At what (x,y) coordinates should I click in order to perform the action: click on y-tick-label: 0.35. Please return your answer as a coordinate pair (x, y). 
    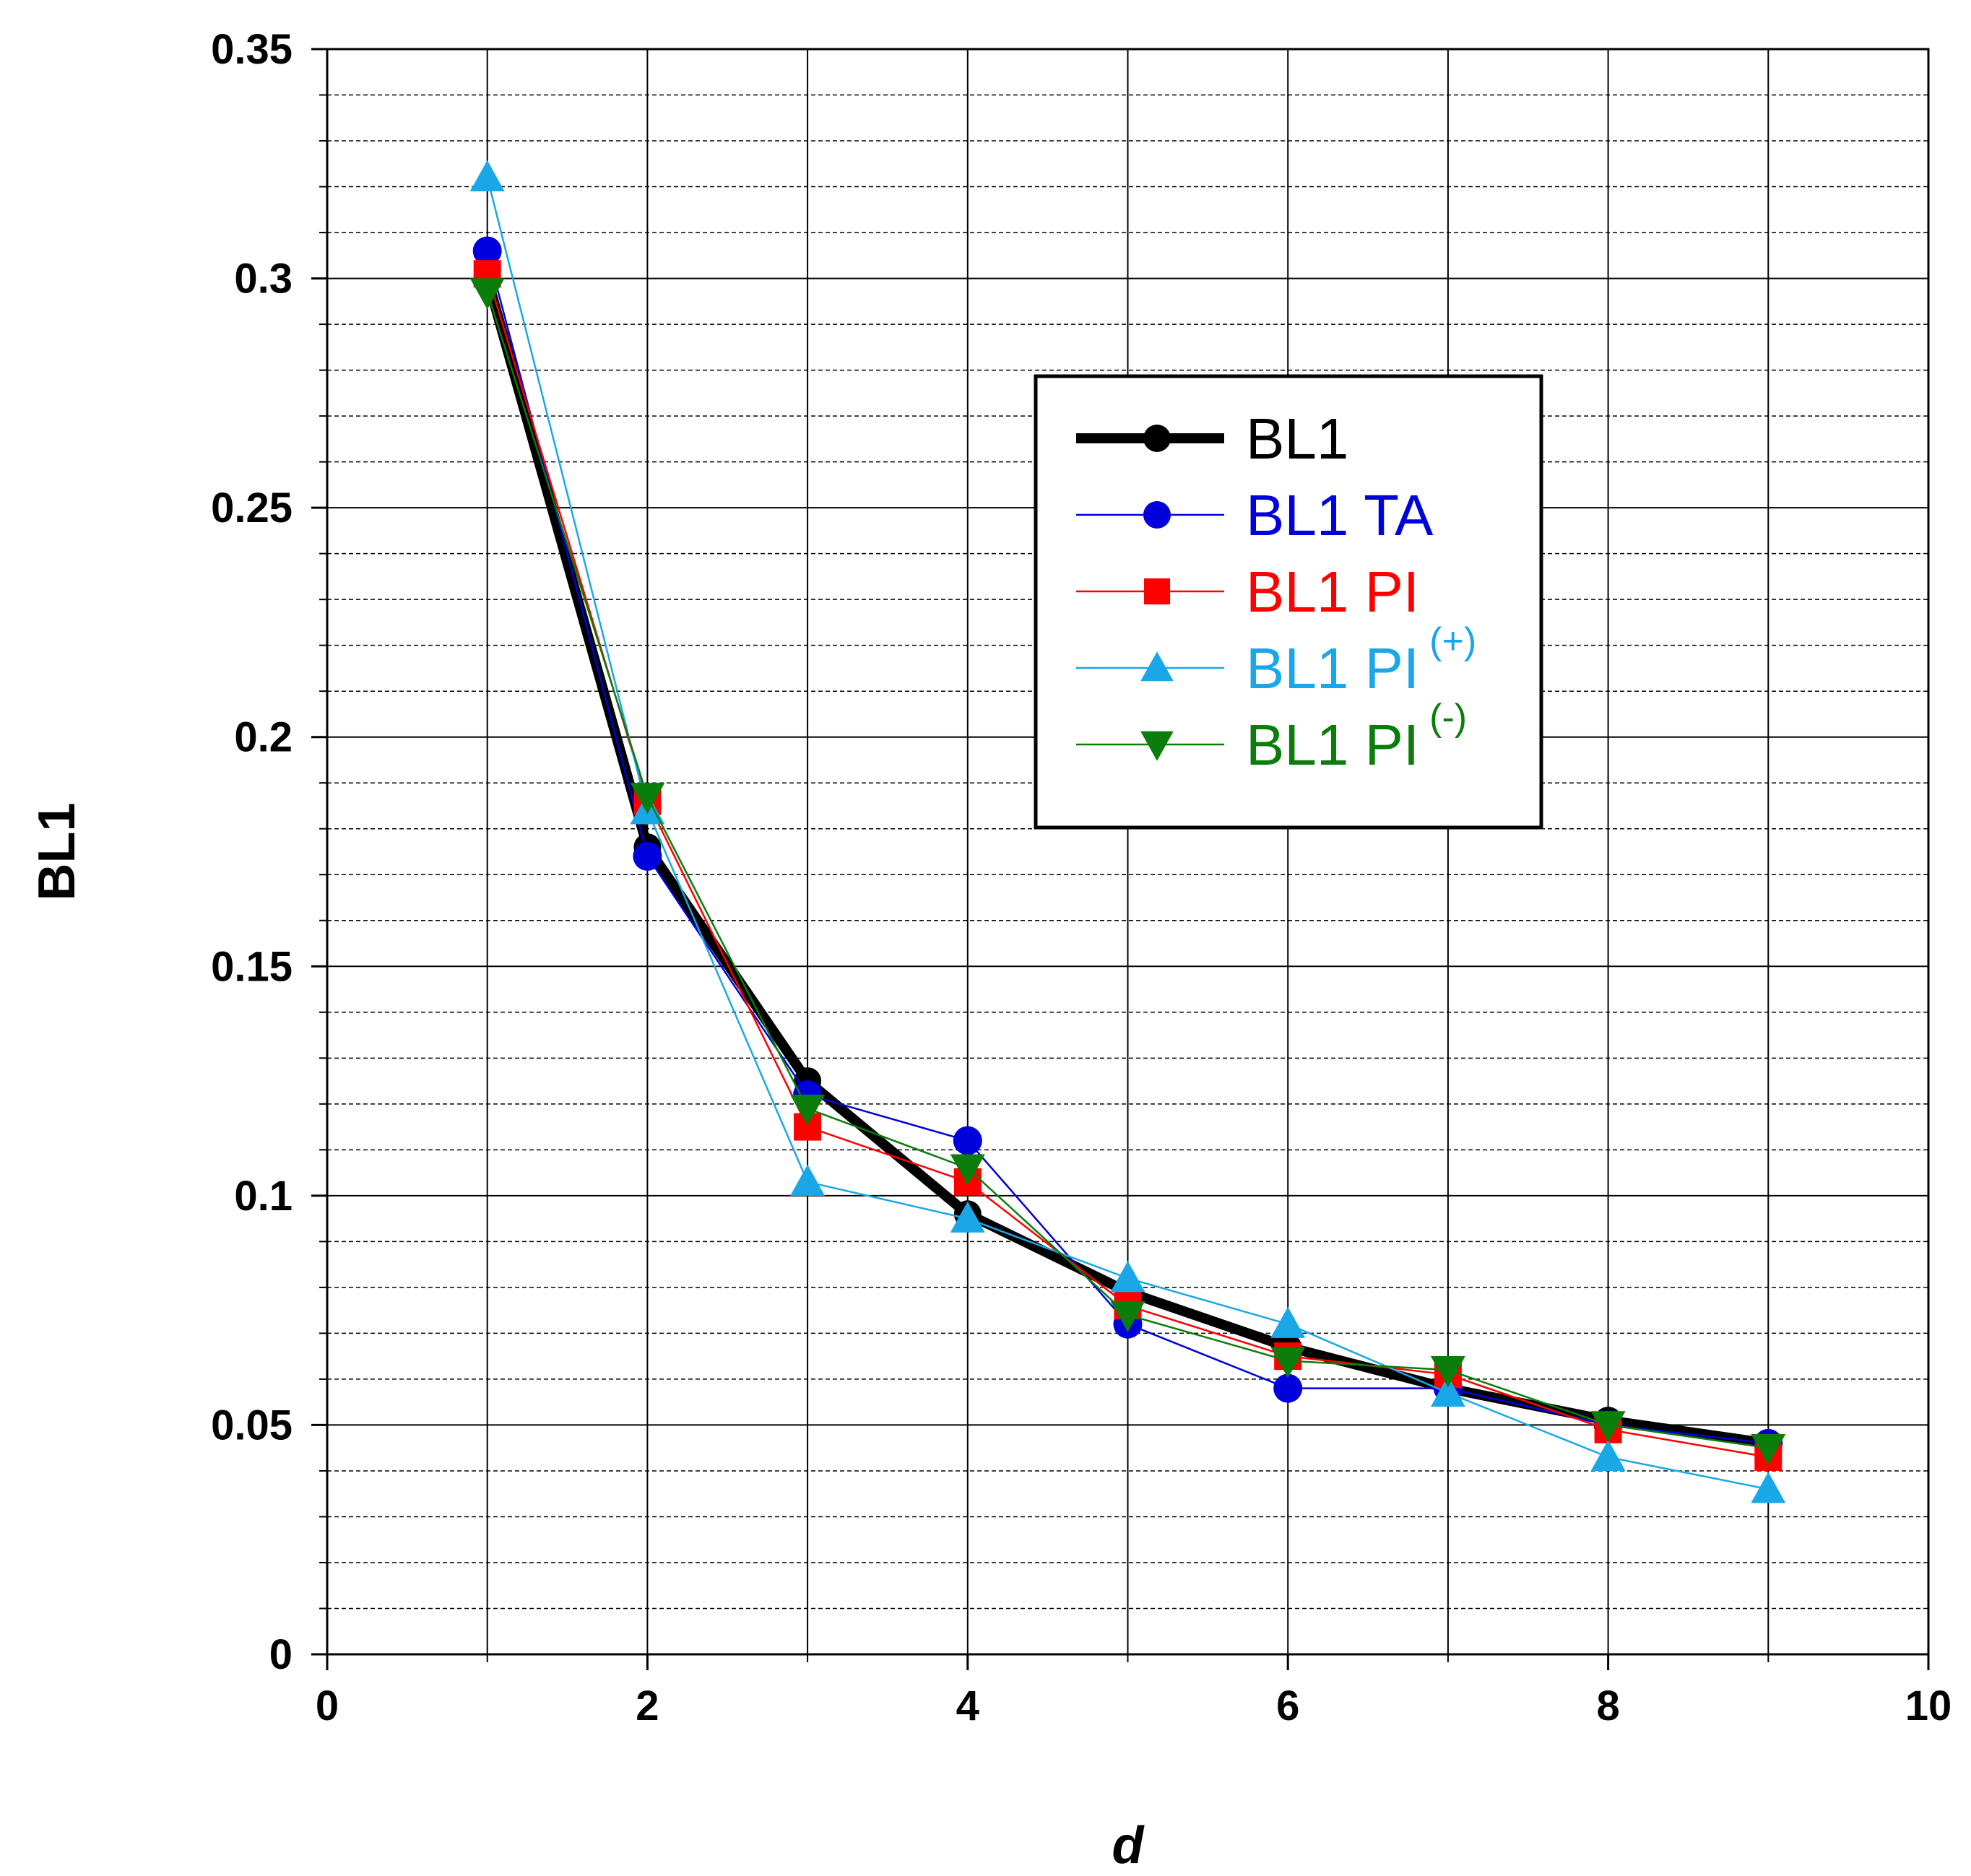
    Looking at the image, I should click on (252, 49).